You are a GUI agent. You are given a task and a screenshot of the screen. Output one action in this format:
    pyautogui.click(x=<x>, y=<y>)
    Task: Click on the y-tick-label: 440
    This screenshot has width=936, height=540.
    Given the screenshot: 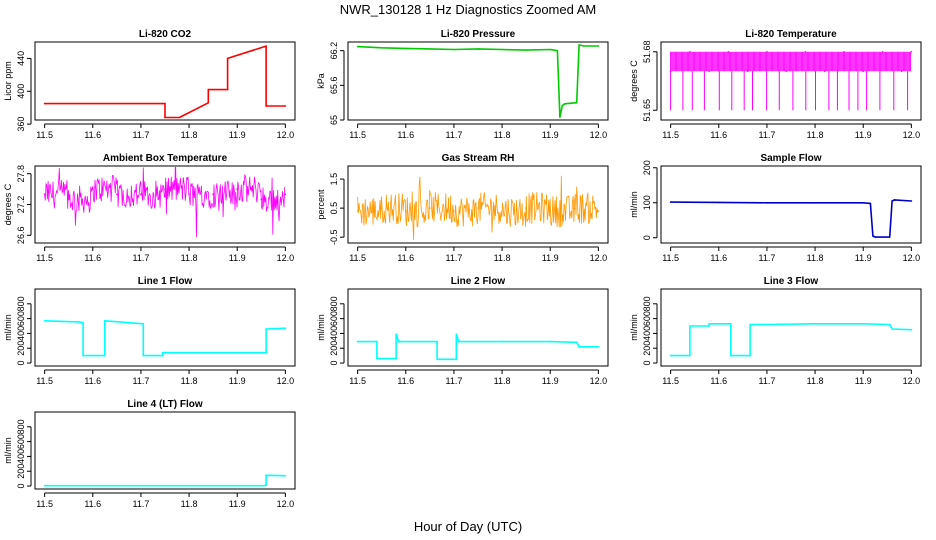 What is the action you would take?
    pyautogui.click(x=21, y=58)
    